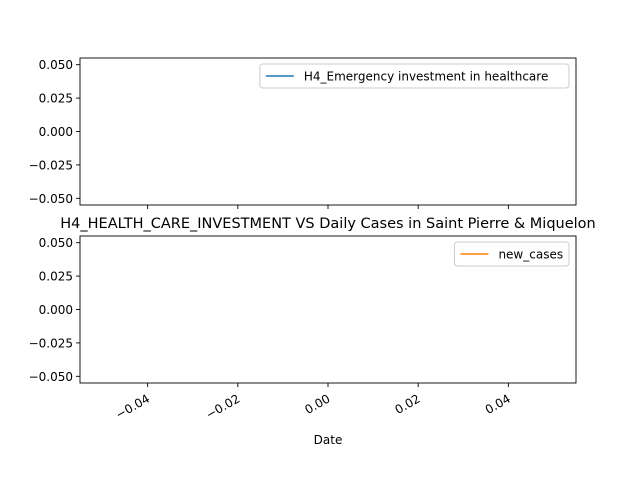 This screenshot has width=640, height=480. I want to click on legend: H4_Emergency investment in healthcare, so click(414, 76).